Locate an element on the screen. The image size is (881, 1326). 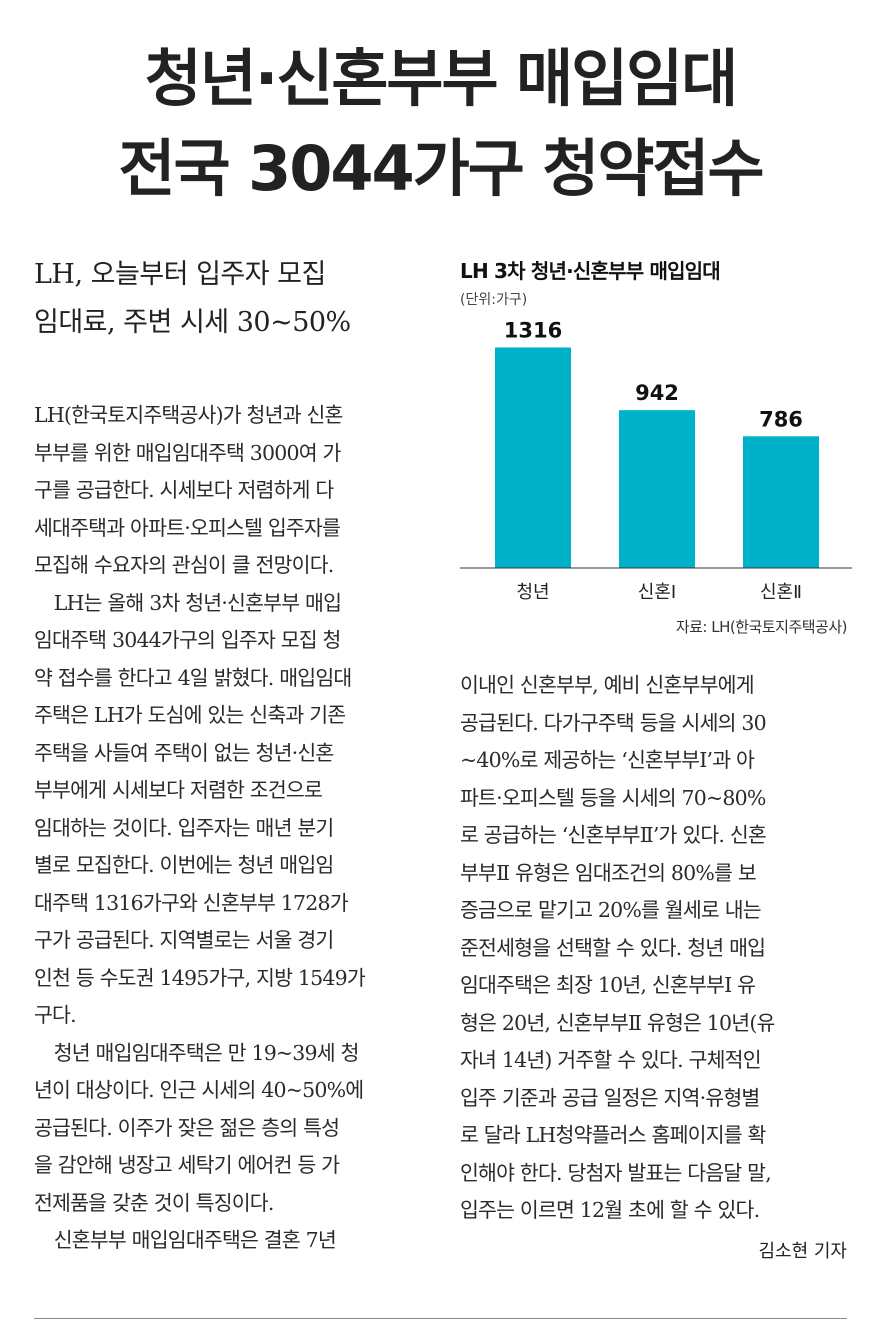
body-right-line: 공급된다. 다가구주택 등을 시세의 30 is located at coordinates (613, 722).